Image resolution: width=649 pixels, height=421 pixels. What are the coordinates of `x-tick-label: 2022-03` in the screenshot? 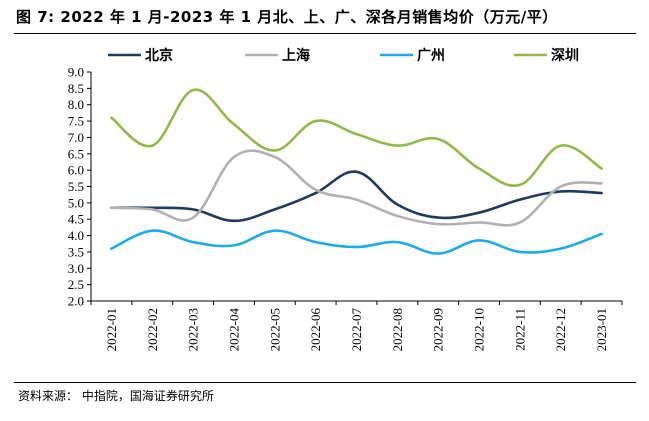 It's located at (193, 329).